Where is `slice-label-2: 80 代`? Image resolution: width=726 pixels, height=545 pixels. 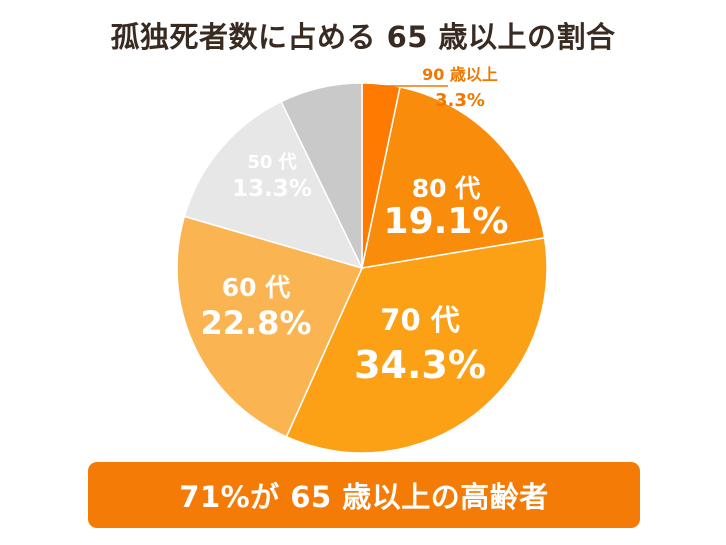 slice-label-2: 80 代 is located at coordinates (446, 188).